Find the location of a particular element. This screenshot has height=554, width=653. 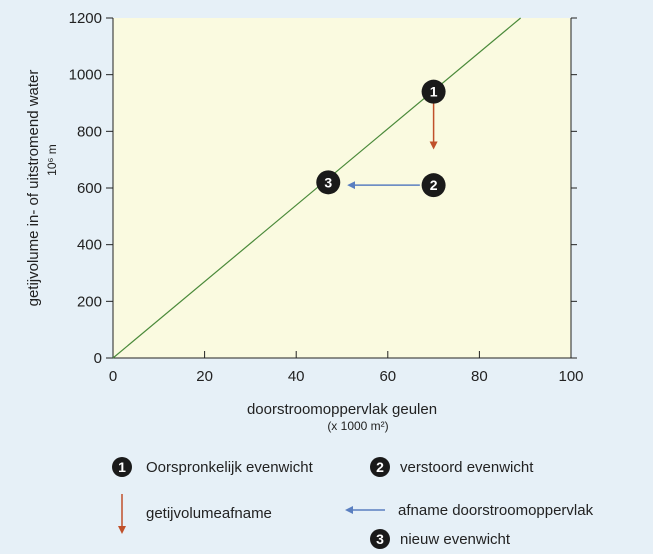

point-label: 2 is located at coordinates (434, 185).